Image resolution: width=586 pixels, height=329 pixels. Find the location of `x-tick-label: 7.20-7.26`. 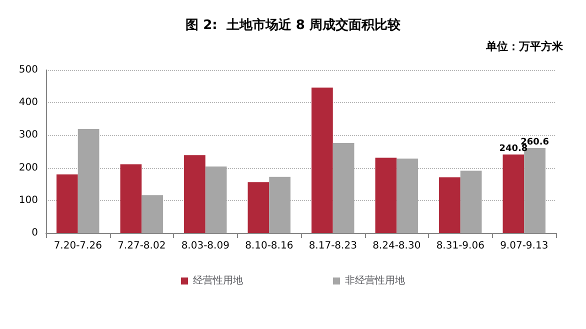

x-tick-label: 7.20-7.26 is located at coordinates (78, 246).